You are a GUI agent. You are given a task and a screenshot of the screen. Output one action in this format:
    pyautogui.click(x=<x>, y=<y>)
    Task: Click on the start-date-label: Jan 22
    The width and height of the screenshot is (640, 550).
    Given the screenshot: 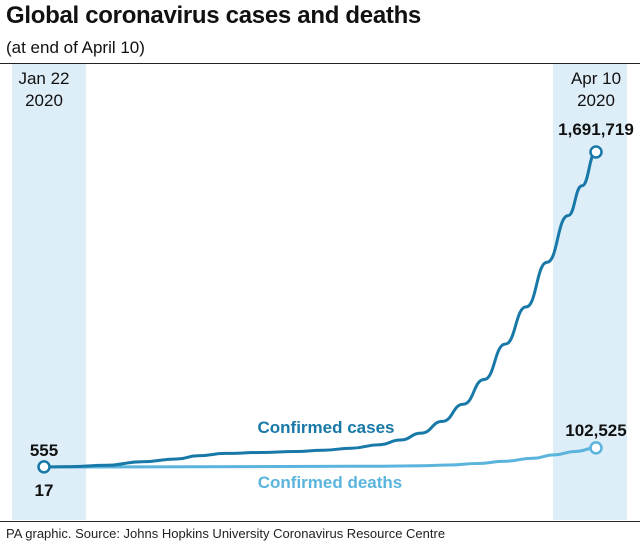 What is the action you would take?
    pyautogui.click(x=43, y=78)
    